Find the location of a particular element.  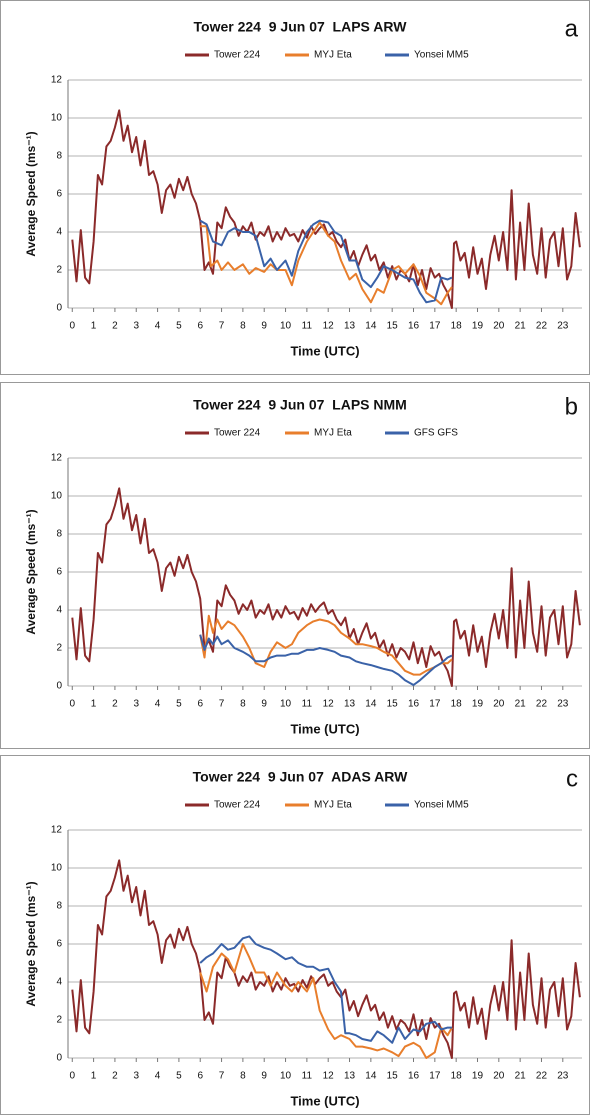

panel-label: a is located at coordinates (572, 28).